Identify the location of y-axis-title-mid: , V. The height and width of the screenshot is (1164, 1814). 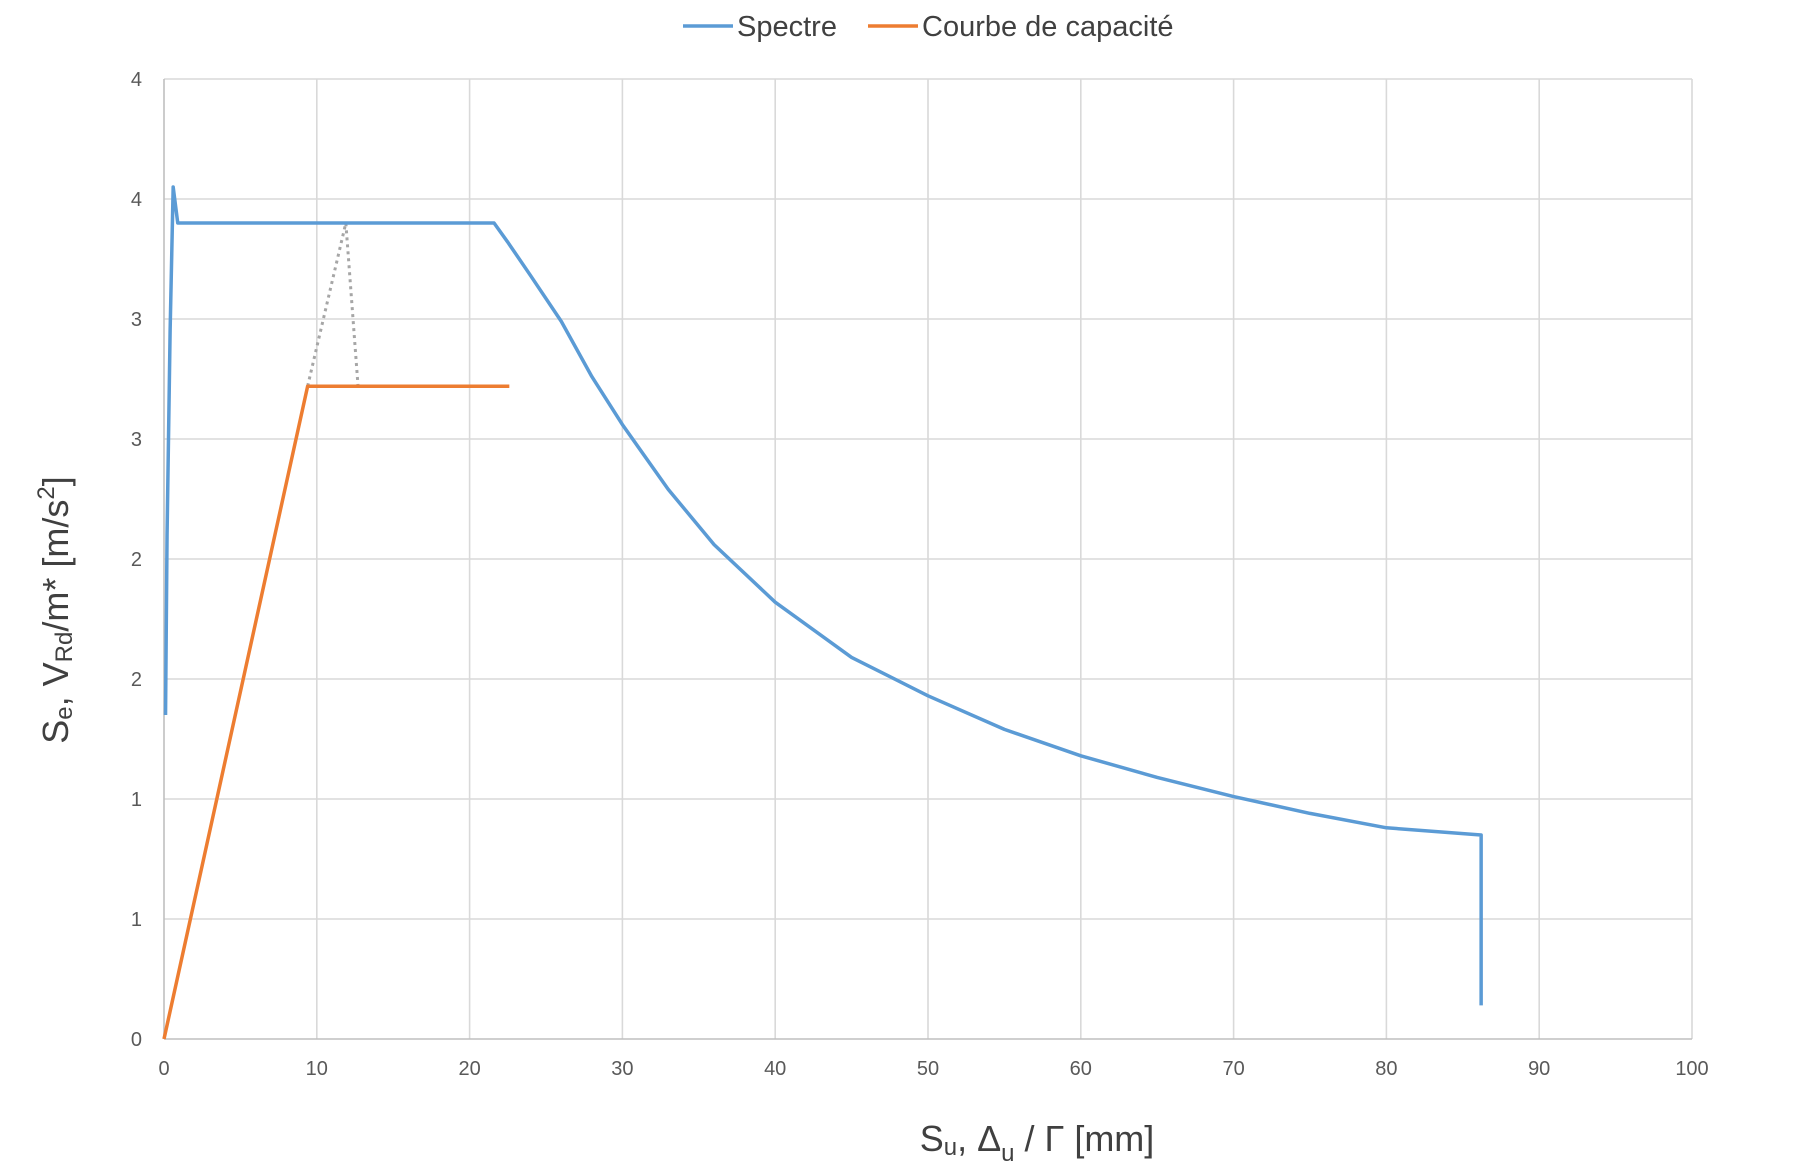
(55, 684).